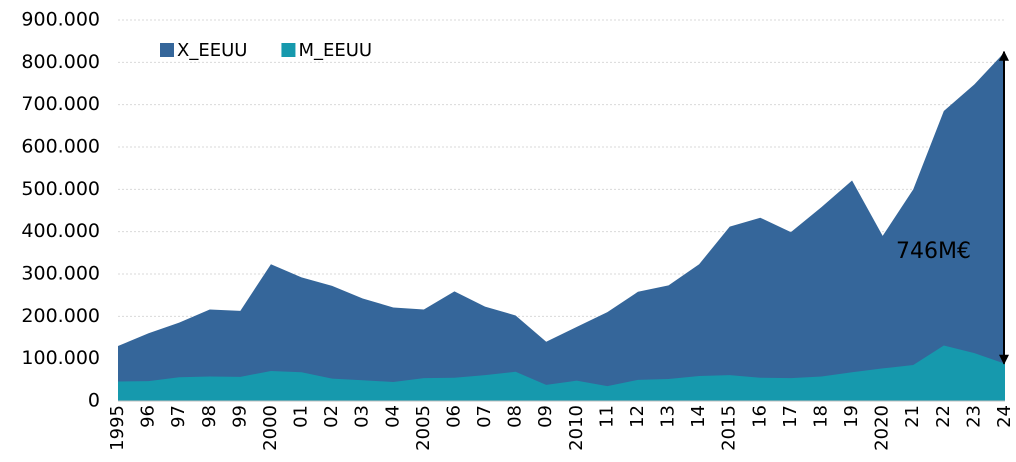  I want to click on x-tick-label: 24, so click(1004, 416).